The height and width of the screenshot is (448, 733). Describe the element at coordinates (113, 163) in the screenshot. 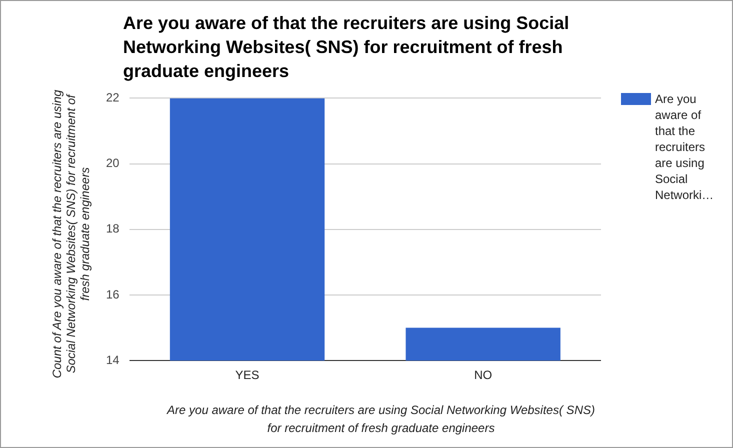

I see `y-tick-label: 20` at that location.